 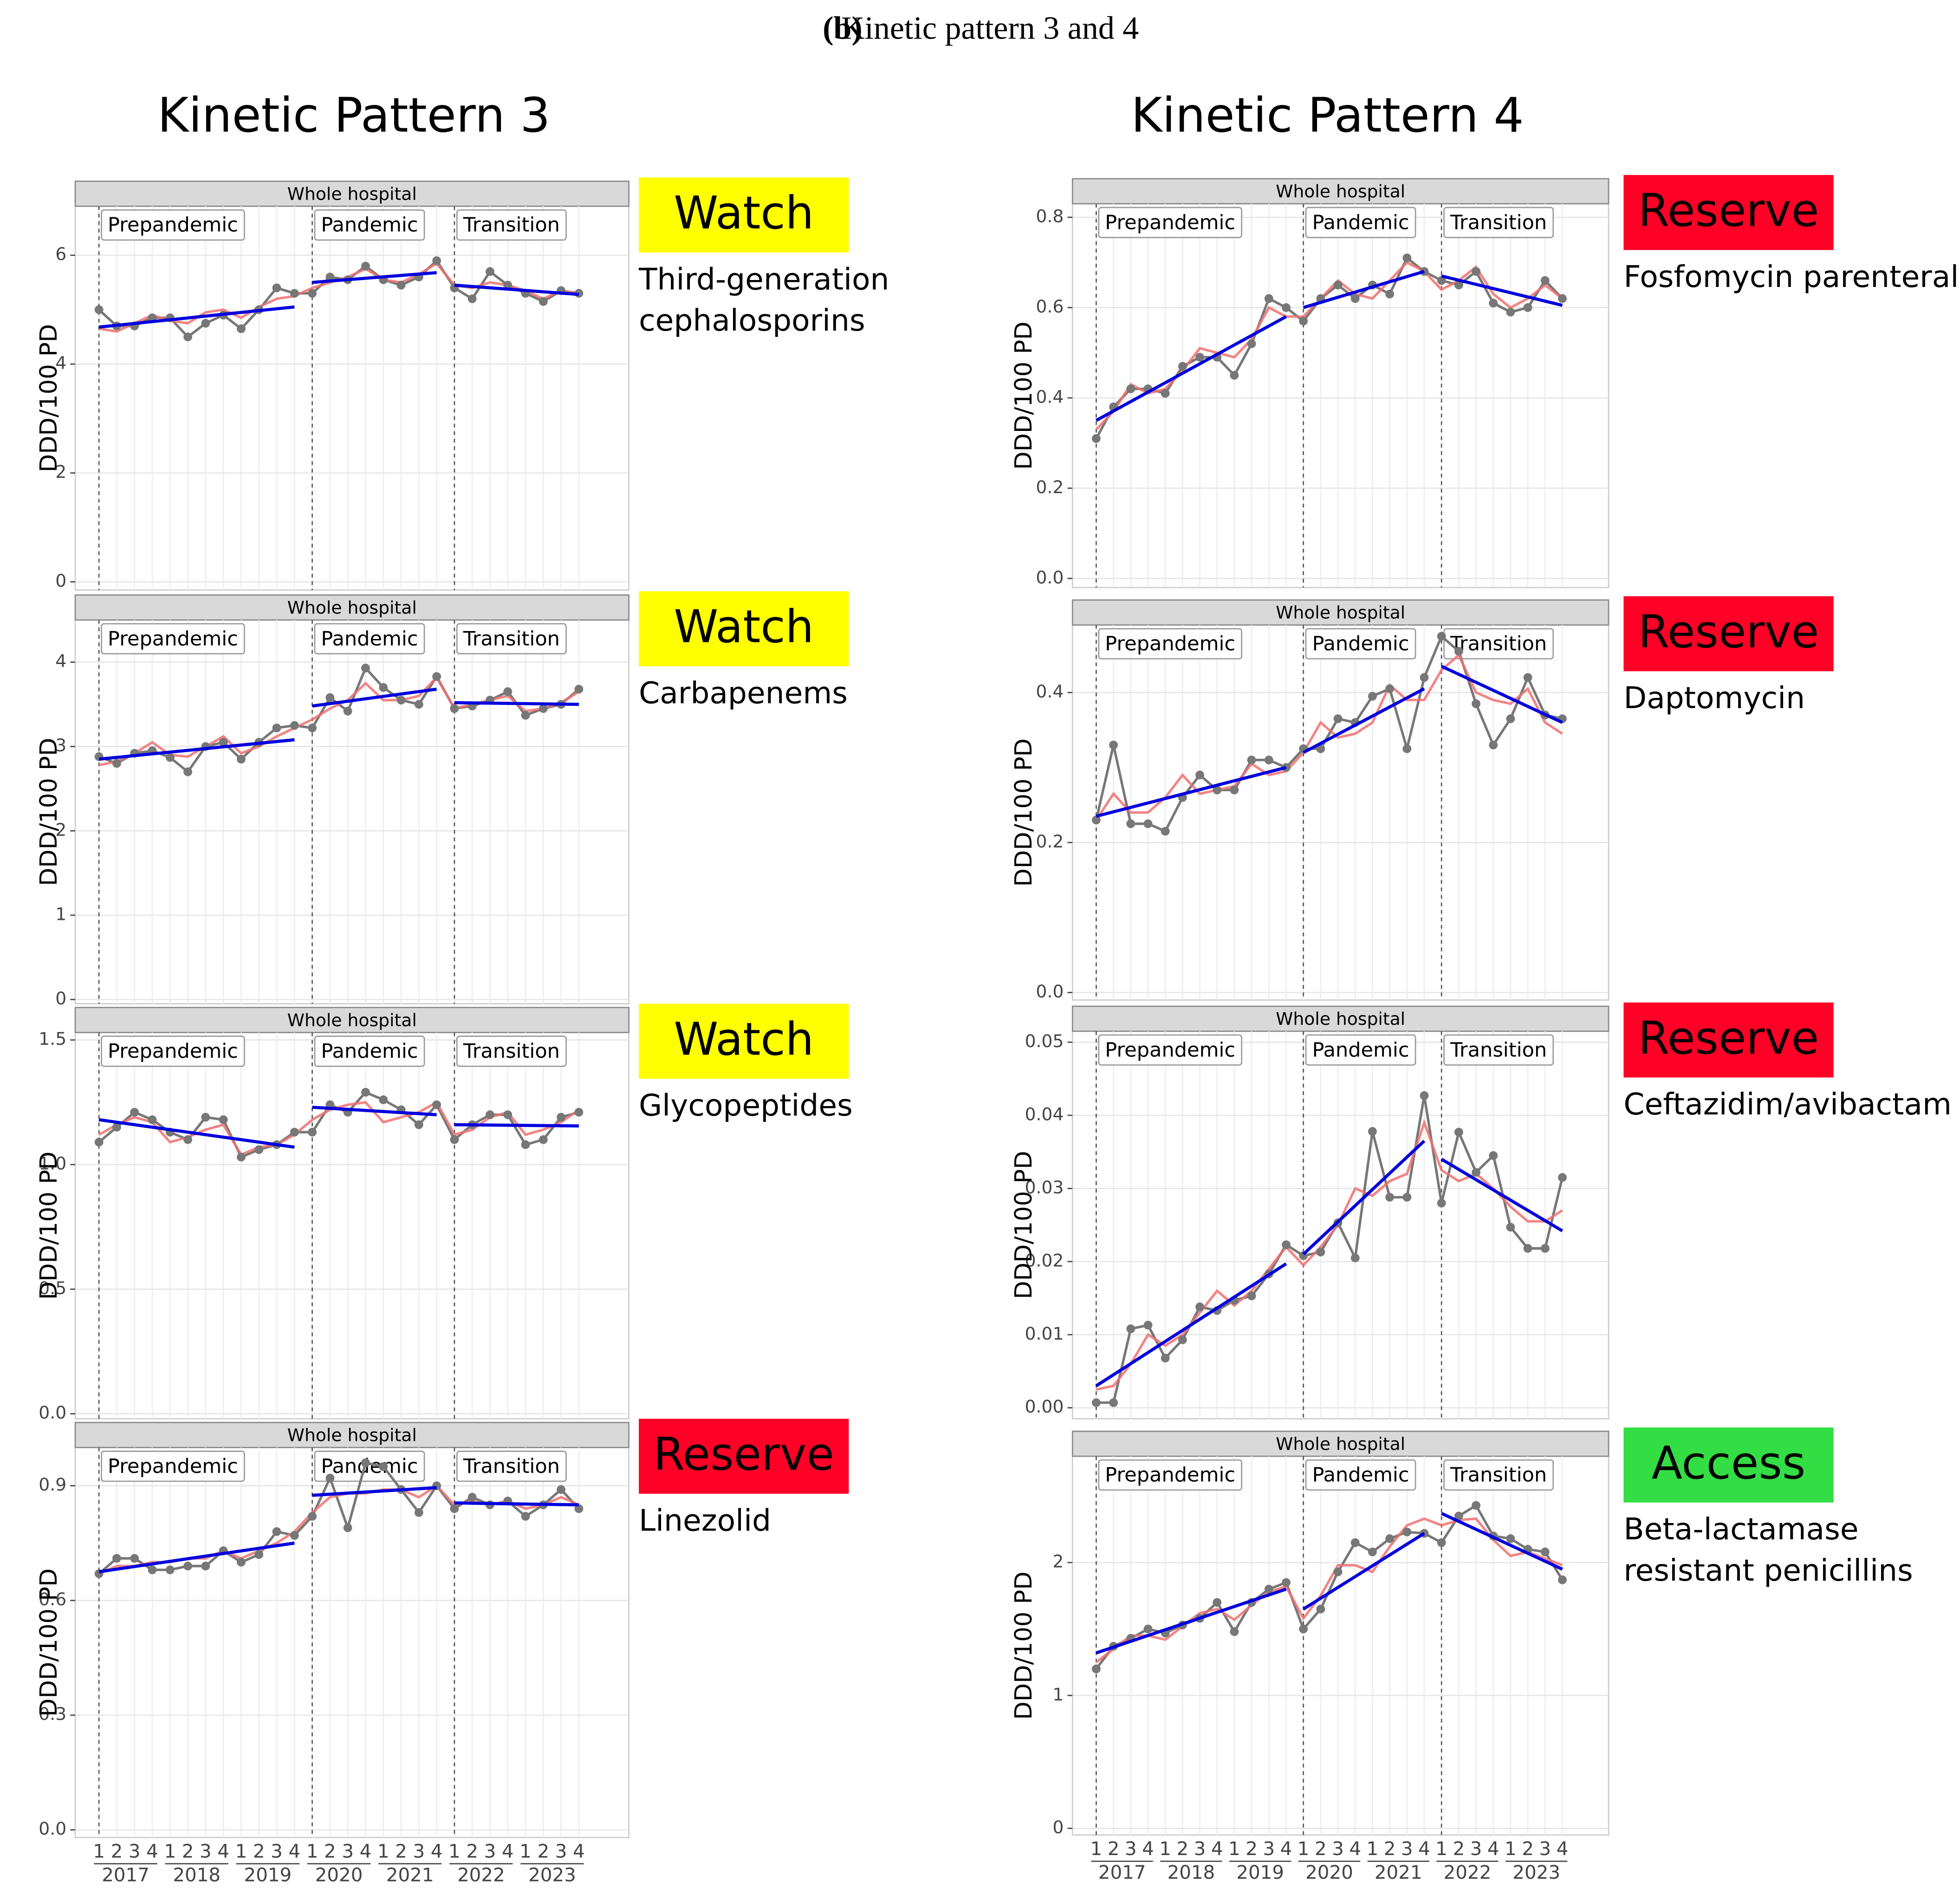 I want to click on year-label: 2022, so click(x=481, y=1875).